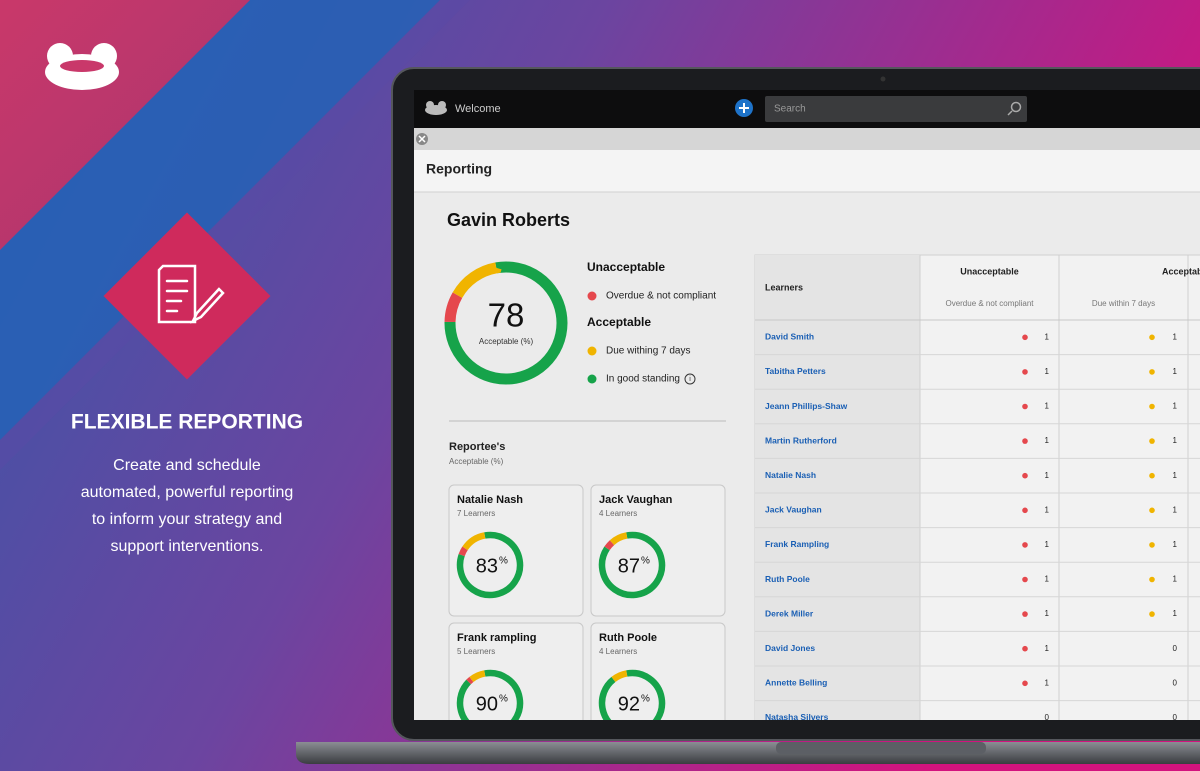 This screenshot has width=1200, height=771. I want to click on info-icon, so click(690, 379).